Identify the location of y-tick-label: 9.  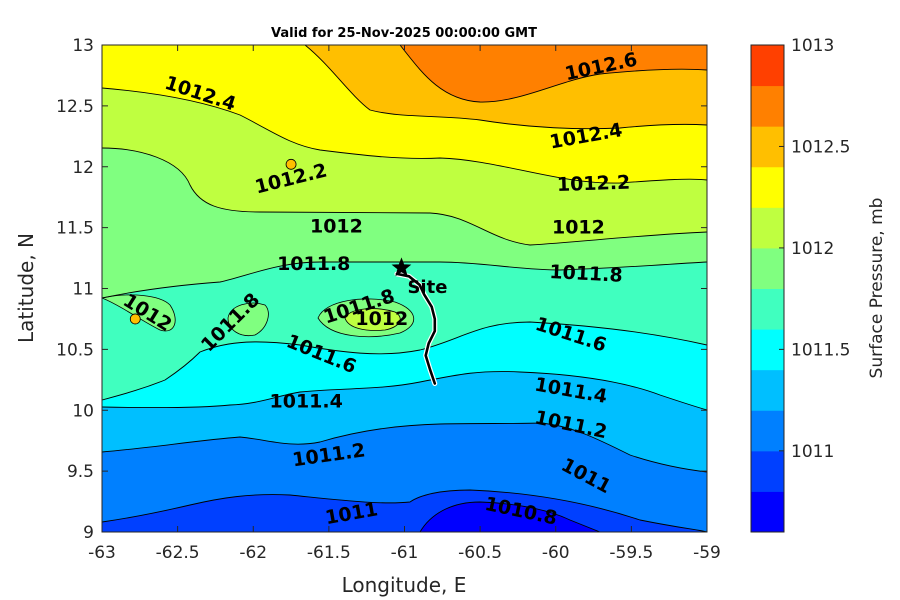
(88, 533).